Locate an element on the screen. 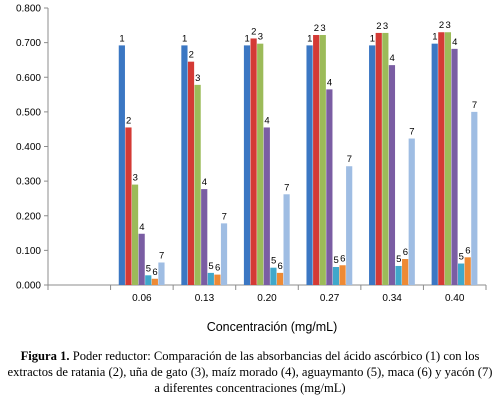 The height and width of the screenshot is (402, 497). x-tick-label: 0.20 is located at coordinates (267, 298).